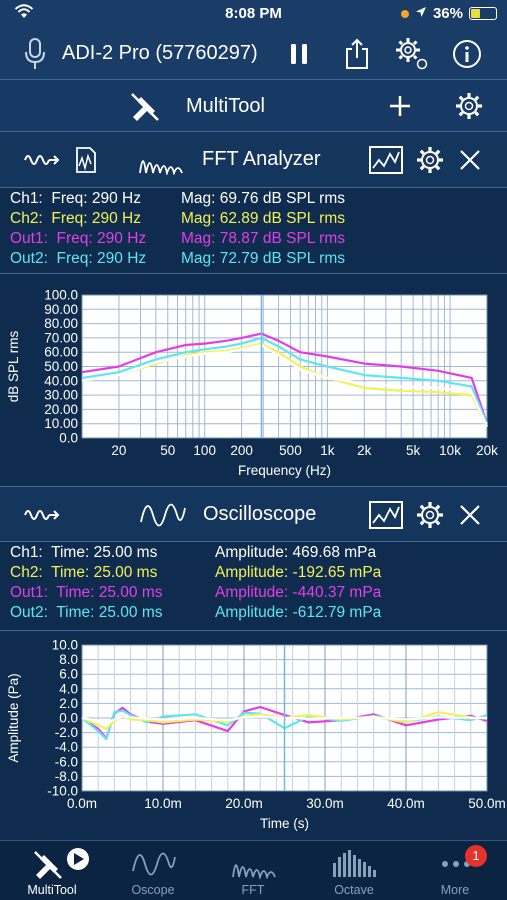  Describe the element at coordinates (145, 107) in the screenshot. I see `multitool-icon` at that location.